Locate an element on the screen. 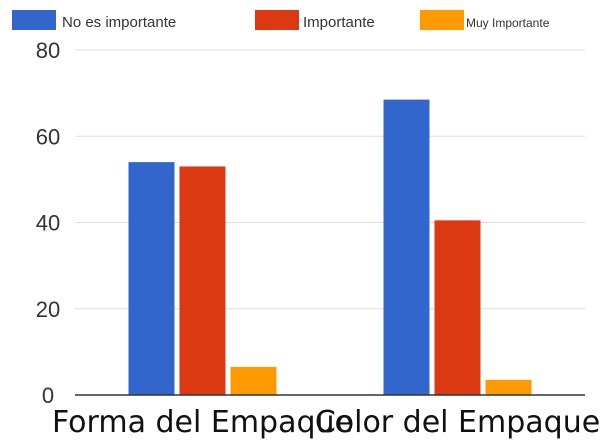 The height and width of the screenshot is (446, 602). category-label: Forma del Empaque is located at coordinates (202, 422).